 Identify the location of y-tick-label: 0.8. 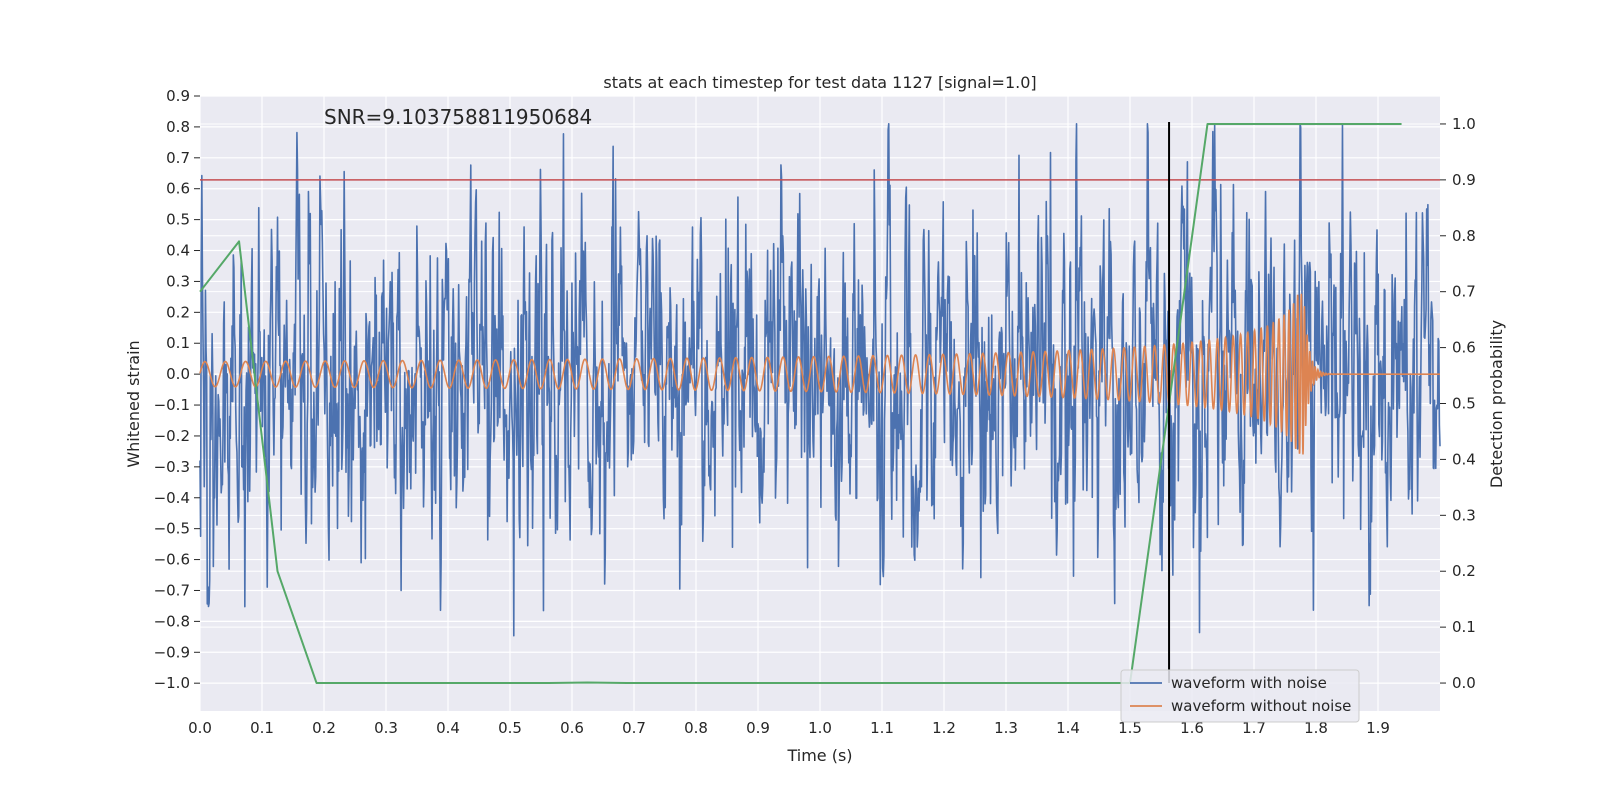
(178, 127).